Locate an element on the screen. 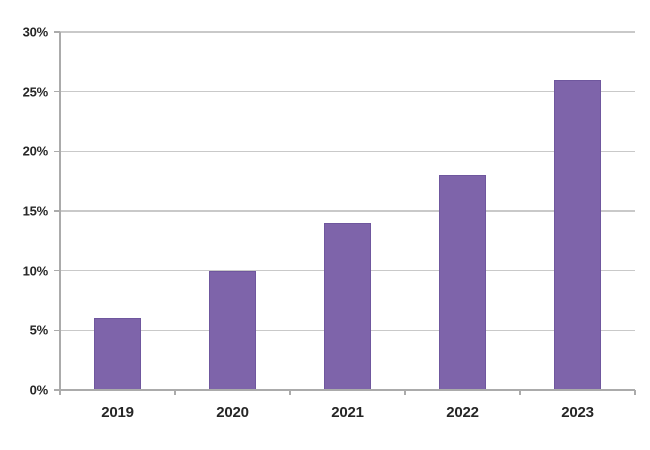 This screenshot has width=650, height=450. bar-2023 is located at coordinates (577, 234).